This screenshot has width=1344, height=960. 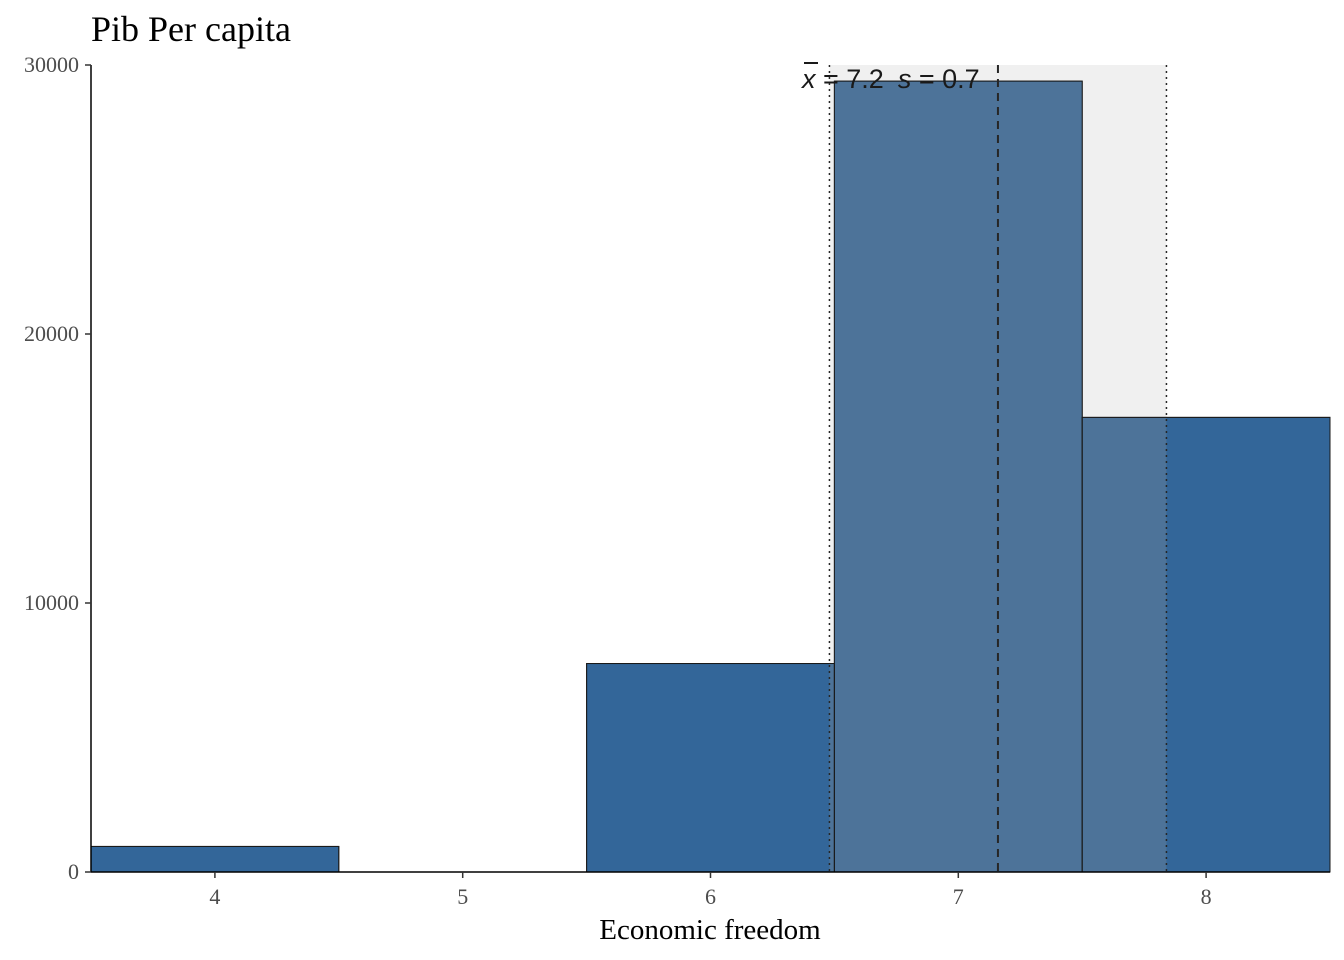 What do you see at coordinates (214, 896) in the screenshot?
I see `x-tick-label: 4` at bounding box center [214, 896].